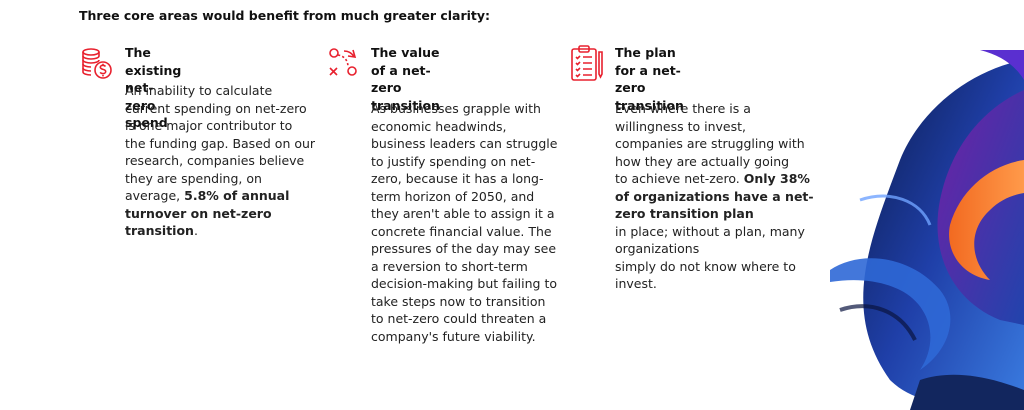 Image resolution: width=1024 pixels, height=410 pixels. What do you see at coordinates (714, 249) in the screenshot?
I see `body-line: organizations` at bounding box center [714, 249].